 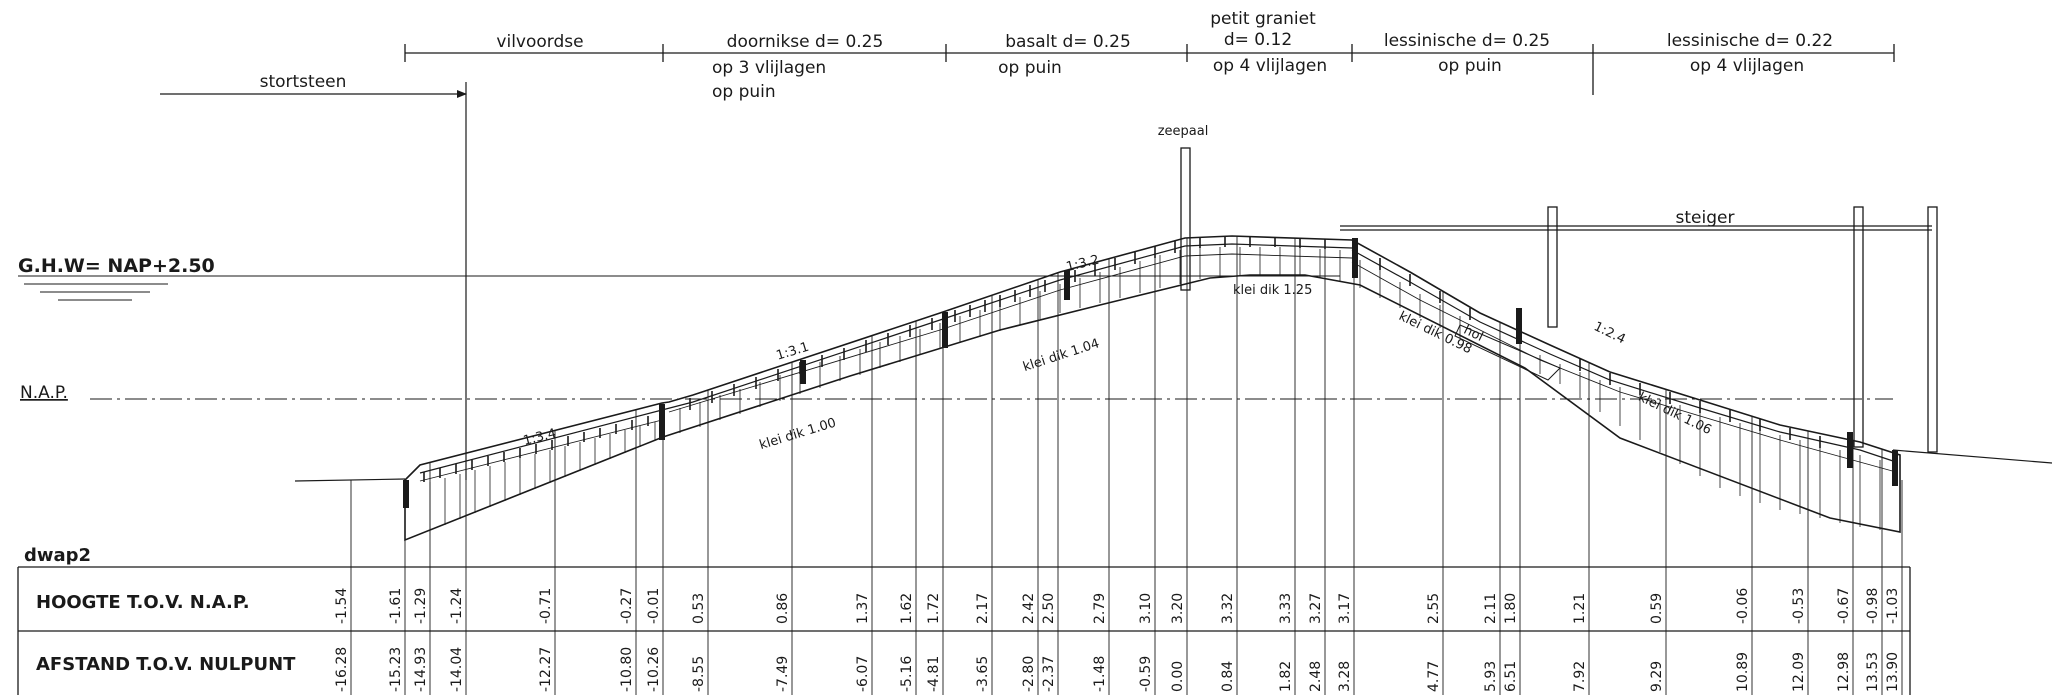 What do you see at coordinates (1183, 131) in the screenshot?
I see `zeepaal-label: zeepaal` at bounding box center [1183, 131].